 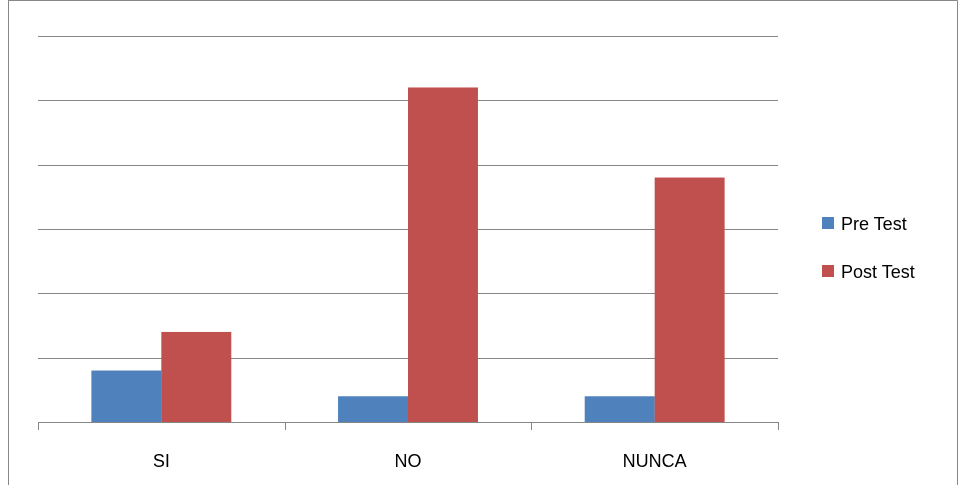 What do you see at coordinates (408, 426) in the screenshot?
I see `x-axis` at bounding box center [408, 426].